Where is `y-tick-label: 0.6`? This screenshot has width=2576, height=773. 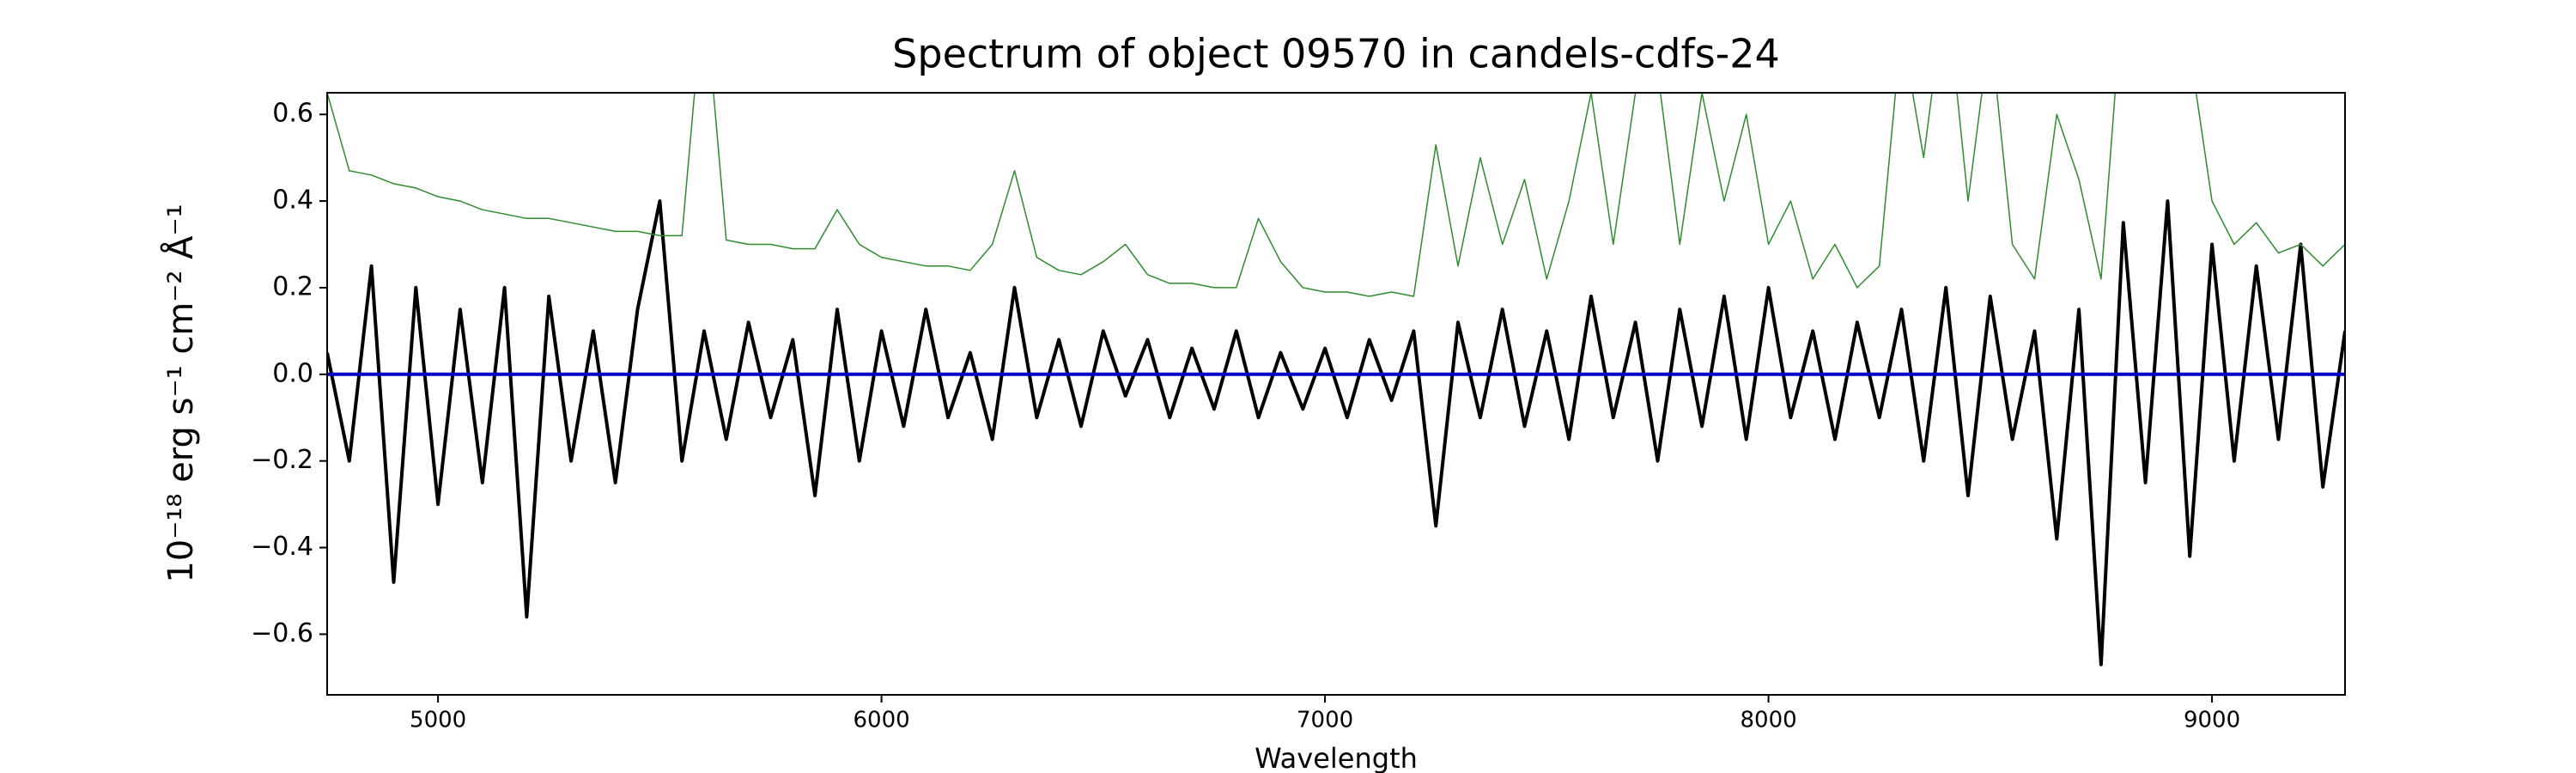 y-tick-label: 0.6 is located at coordinates (292, 114).